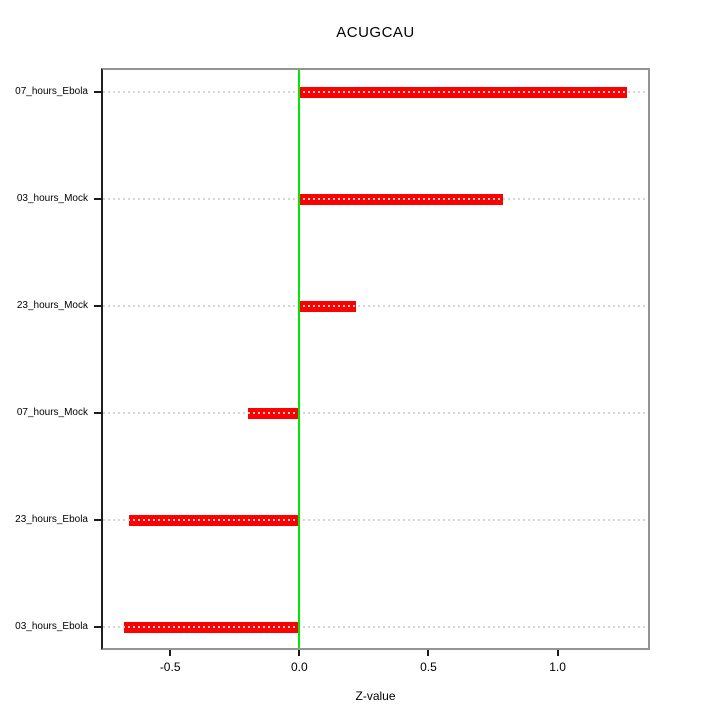  Describe the element at coordinates (299, 359) in the screenshot. I see `zero-reference-line` at that location.